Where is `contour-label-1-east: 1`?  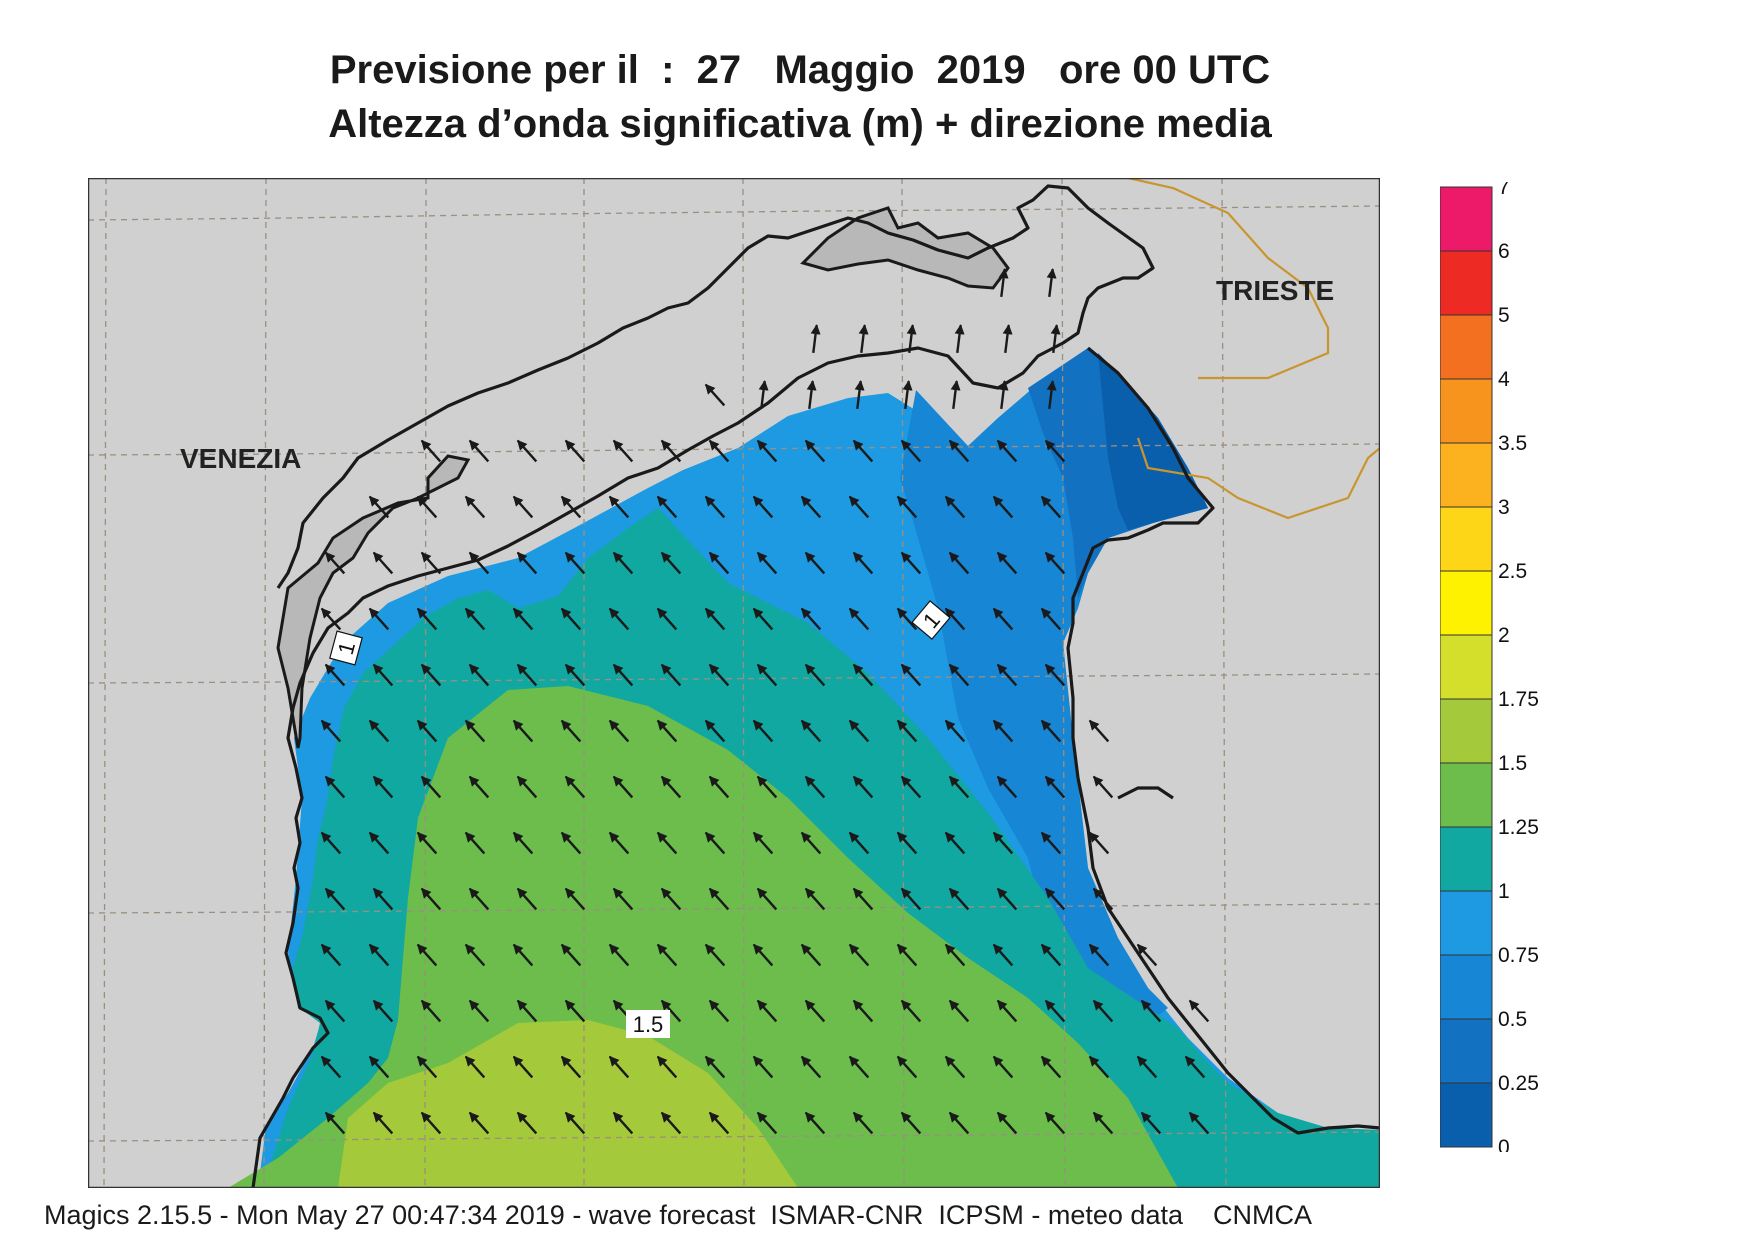
contour-label-1-east: 1 is located at coordinates (931, 620).